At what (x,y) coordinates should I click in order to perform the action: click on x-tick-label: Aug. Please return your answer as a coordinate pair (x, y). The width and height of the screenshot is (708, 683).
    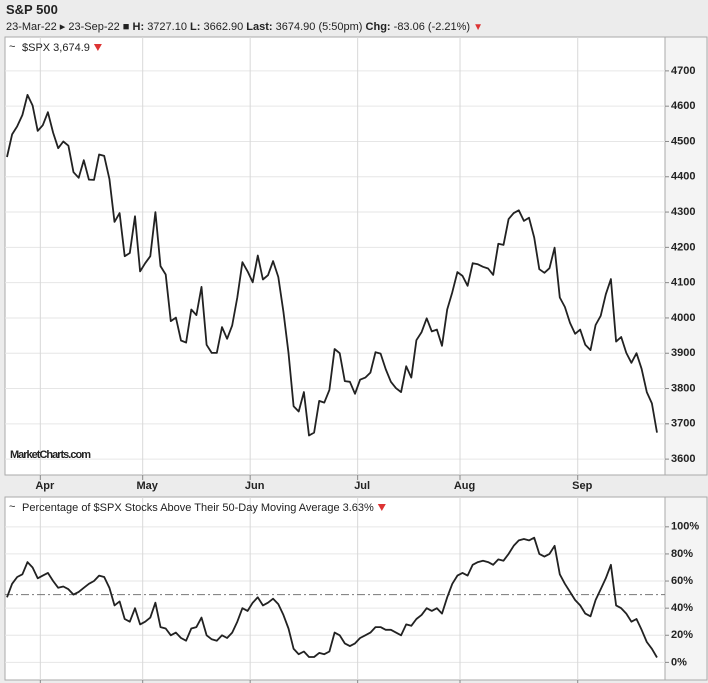
    Looking at the image, I should click on (464, 486).